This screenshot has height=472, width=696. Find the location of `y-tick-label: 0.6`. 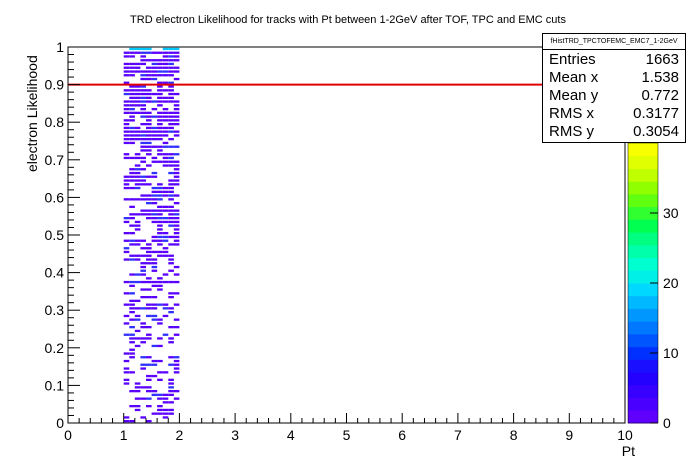

y-tick-label: 0.6 is located at coordinates (55, 197).